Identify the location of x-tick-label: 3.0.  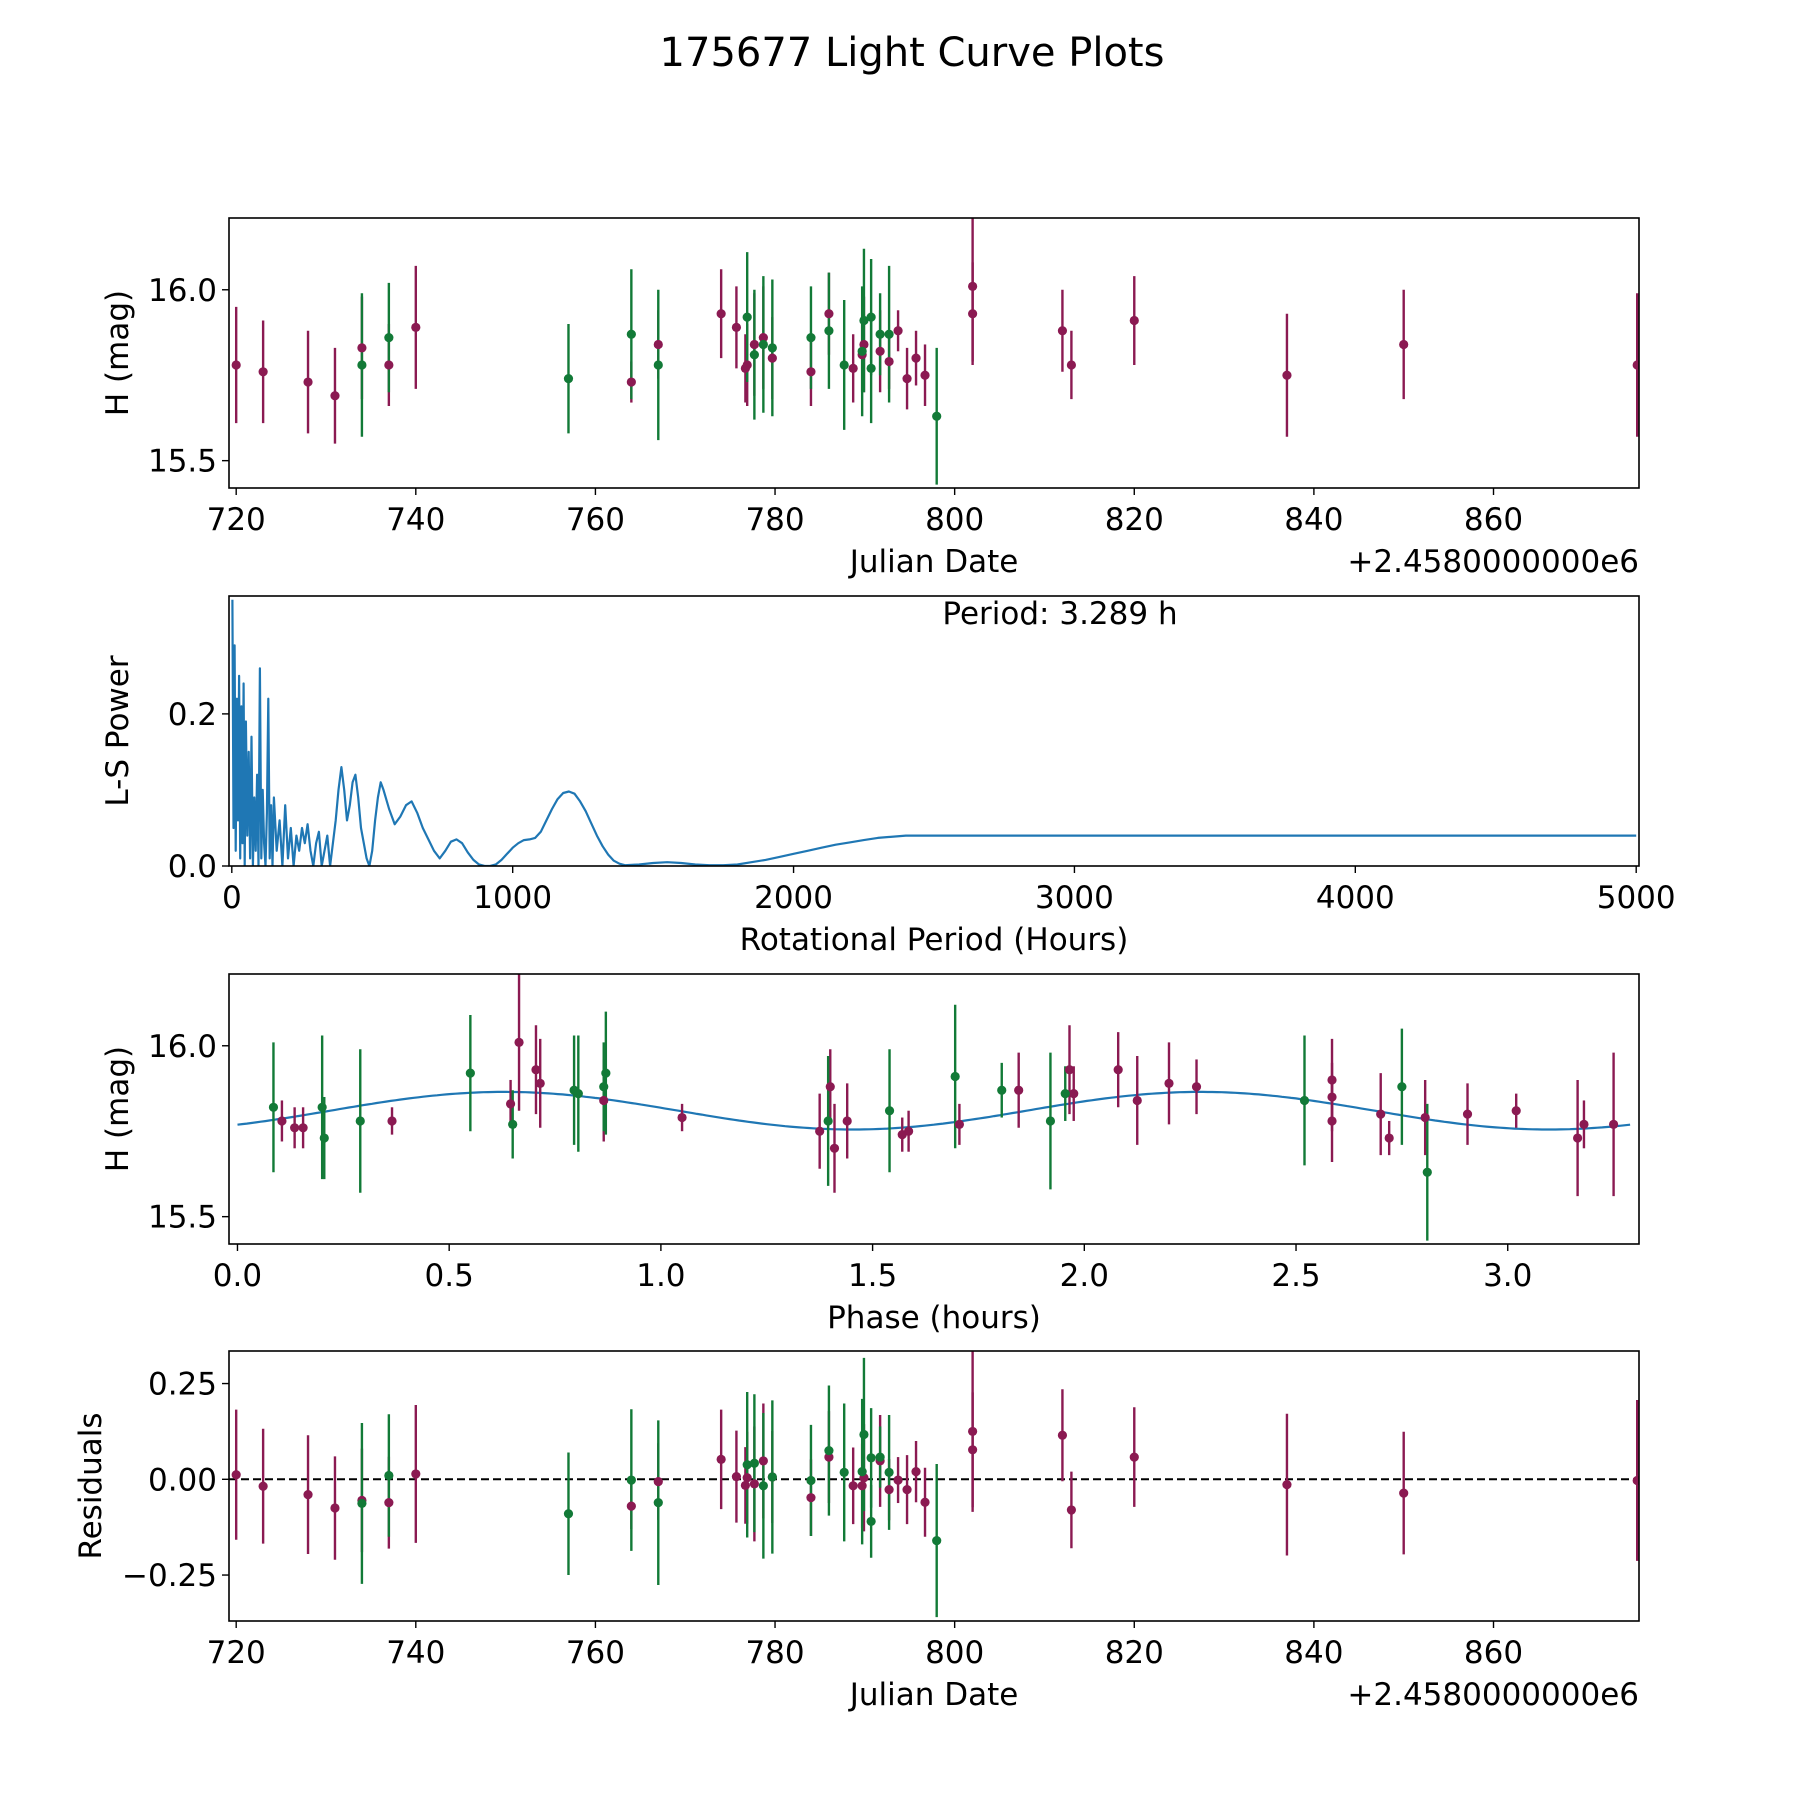
(1507, 1276).